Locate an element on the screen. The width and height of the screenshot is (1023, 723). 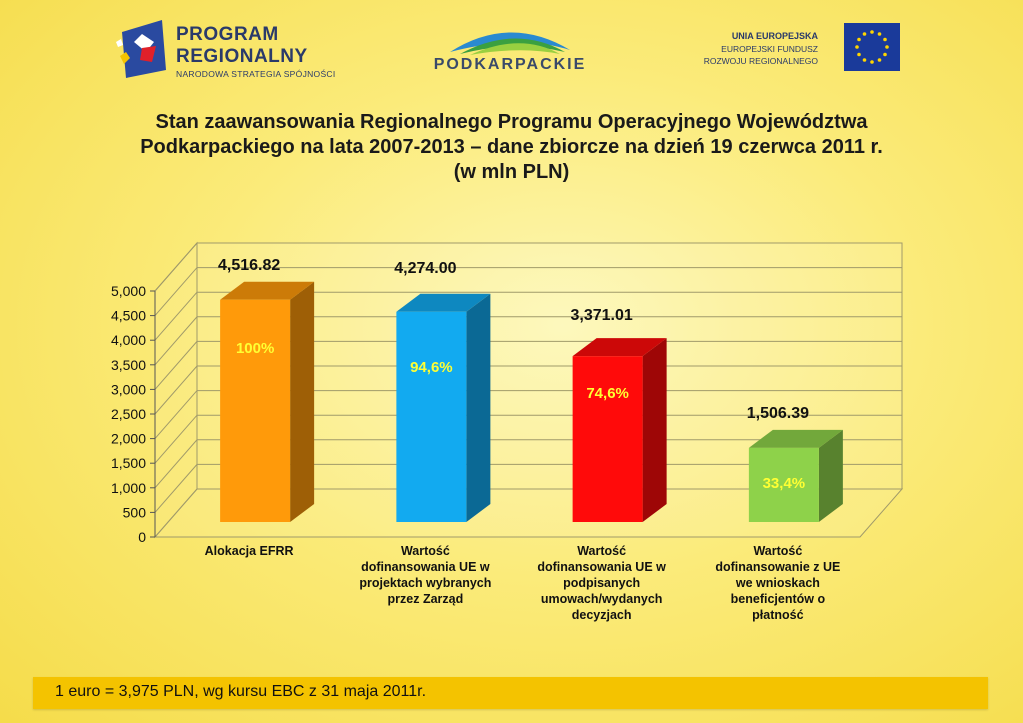
percent-label: 100% is located at coordinates (255, 348).